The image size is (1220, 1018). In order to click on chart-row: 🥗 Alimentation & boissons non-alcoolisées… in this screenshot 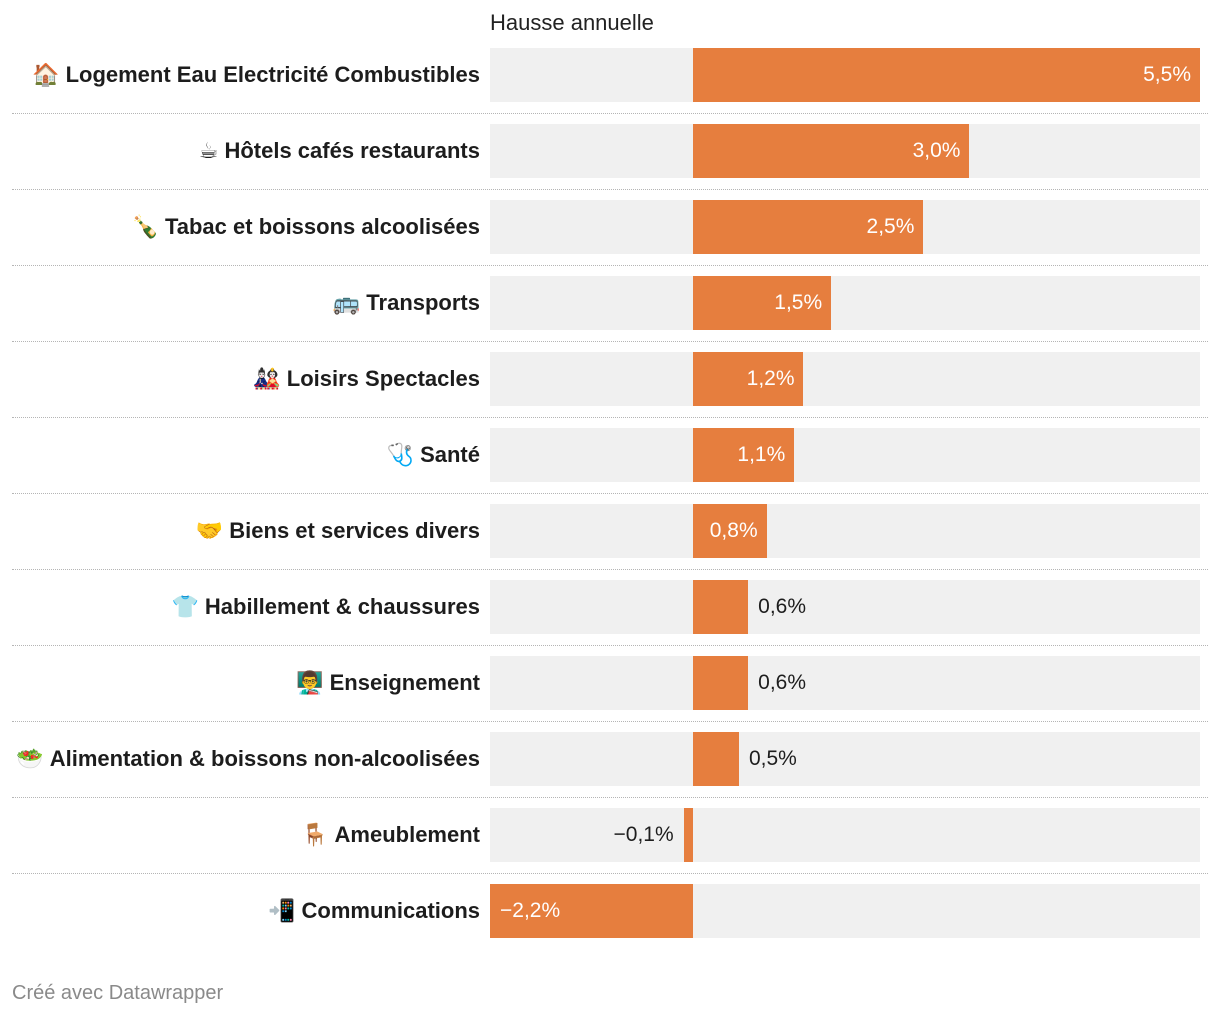, I will do `click(610, 759)`.